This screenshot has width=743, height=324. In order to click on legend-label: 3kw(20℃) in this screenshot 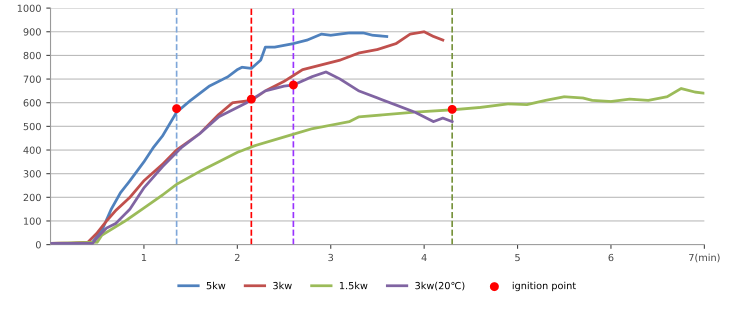, I will do `click(439, 286)`.